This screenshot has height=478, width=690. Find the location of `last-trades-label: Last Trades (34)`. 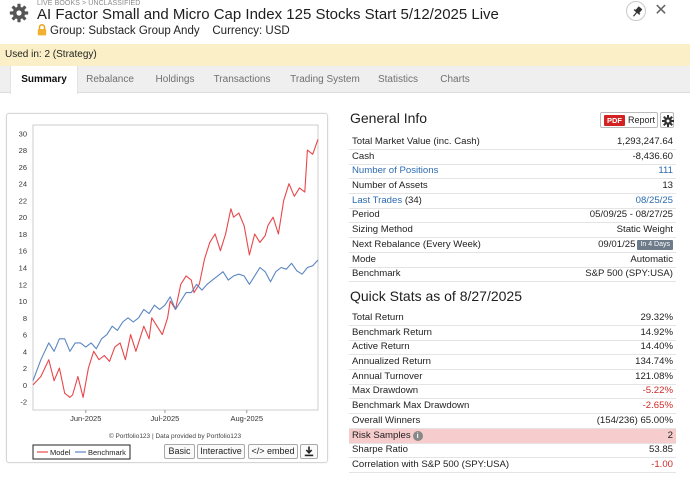

last-trades-label: Last Trades (34) is located at coordinates (387, 201).